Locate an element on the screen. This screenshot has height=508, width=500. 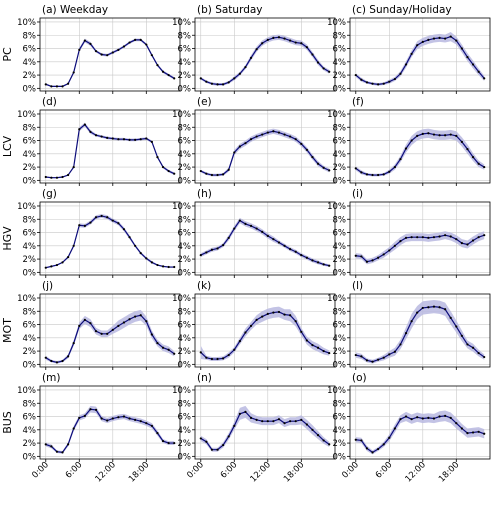
panel-title: (n) is located at coordinates (204, 378).